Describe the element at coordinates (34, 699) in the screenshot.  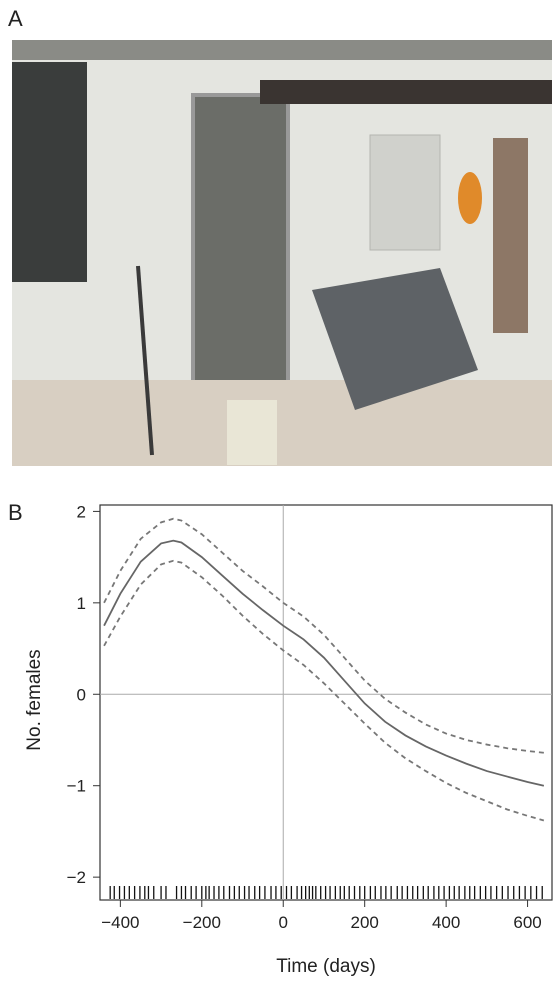
I see `y-axis-label: No. females` at that location.